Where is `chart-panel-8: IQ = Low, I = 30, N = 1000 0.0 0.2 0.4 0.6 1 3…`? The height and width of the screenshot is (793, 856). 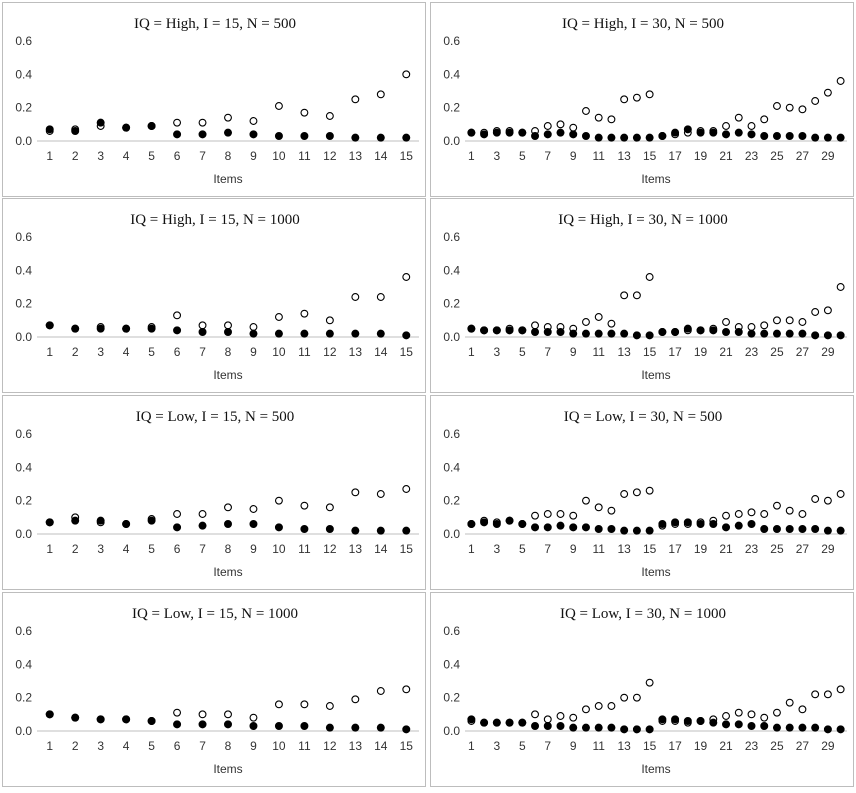
chart-panel-8: IQ = Low, I = 30, N = 1000 0.0 0.2 0.4 0.6 1 3… is located at coordinates (642, 689).